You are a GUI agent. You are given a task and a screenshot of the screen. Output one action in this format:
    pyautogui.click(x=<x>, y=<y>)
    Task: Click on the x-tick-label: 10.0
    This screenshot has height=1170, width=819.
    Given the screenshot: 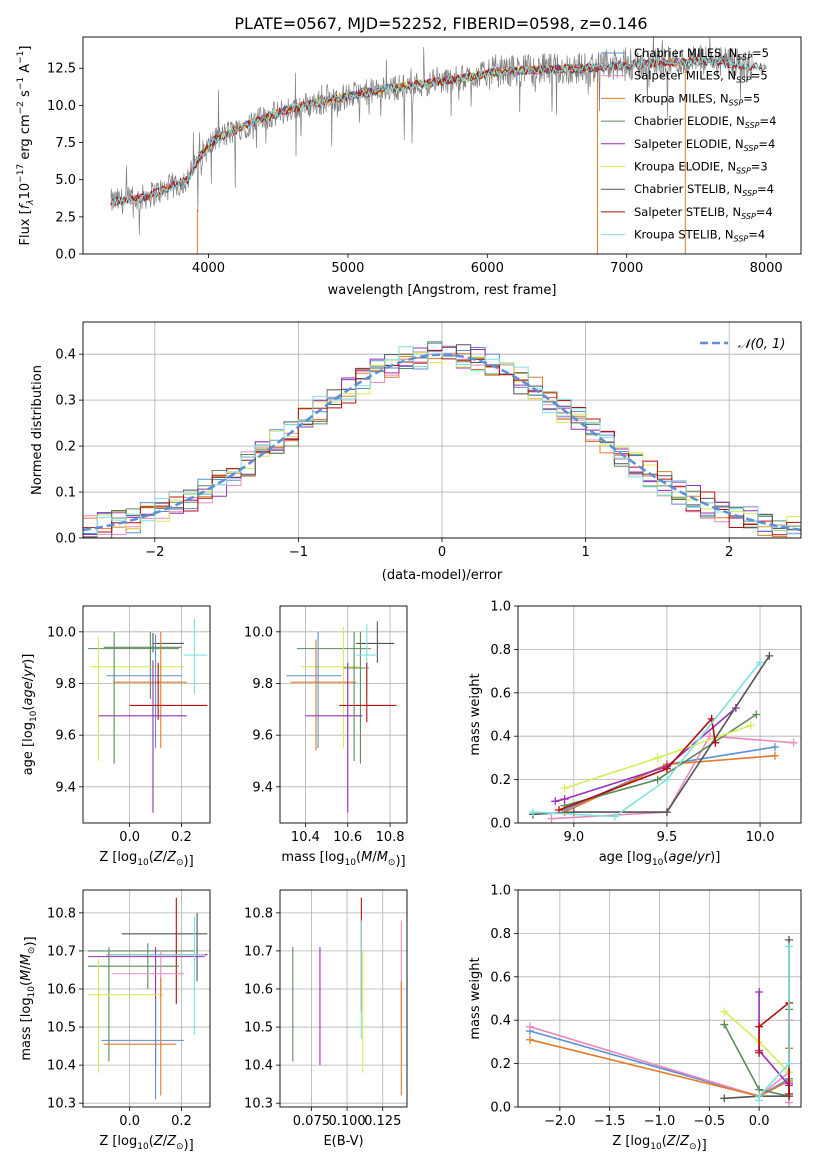 What is the action you would take?
    pyautogui.click(x=760, y=837)
    